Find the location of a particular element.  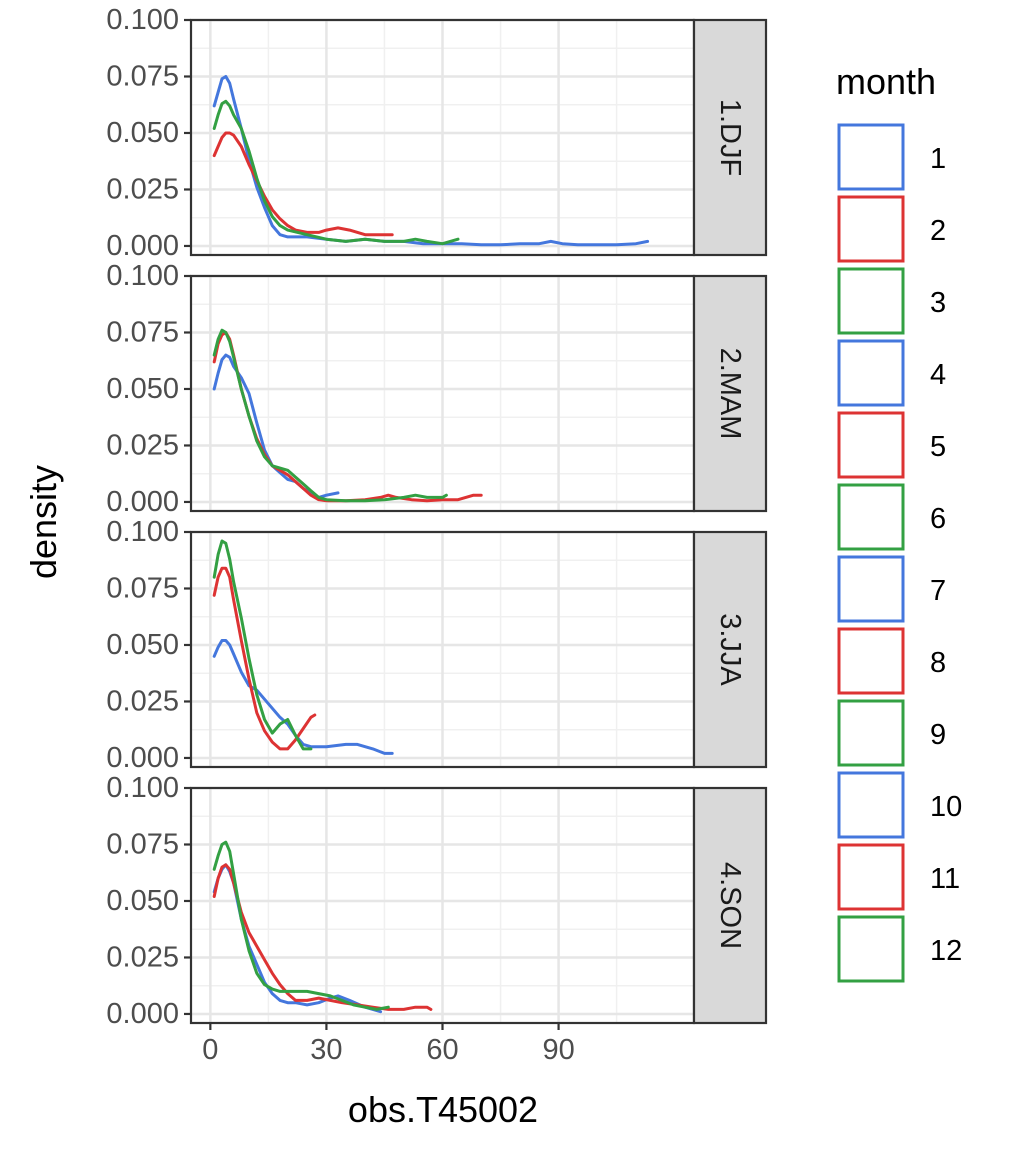

legend-label: 11 is located at coordinates (945, 879).